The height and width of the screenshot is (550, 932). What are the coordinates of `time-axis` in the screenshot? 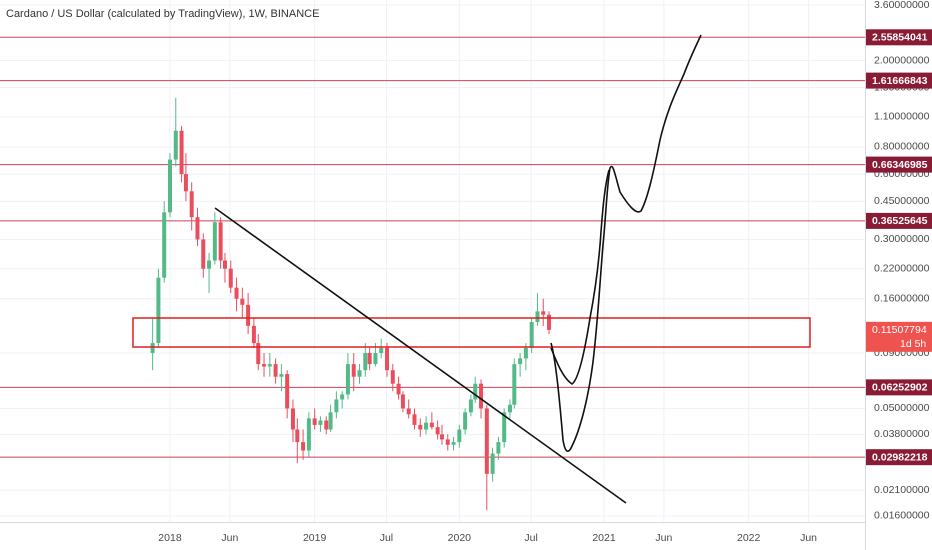 It's located at (466, 536).